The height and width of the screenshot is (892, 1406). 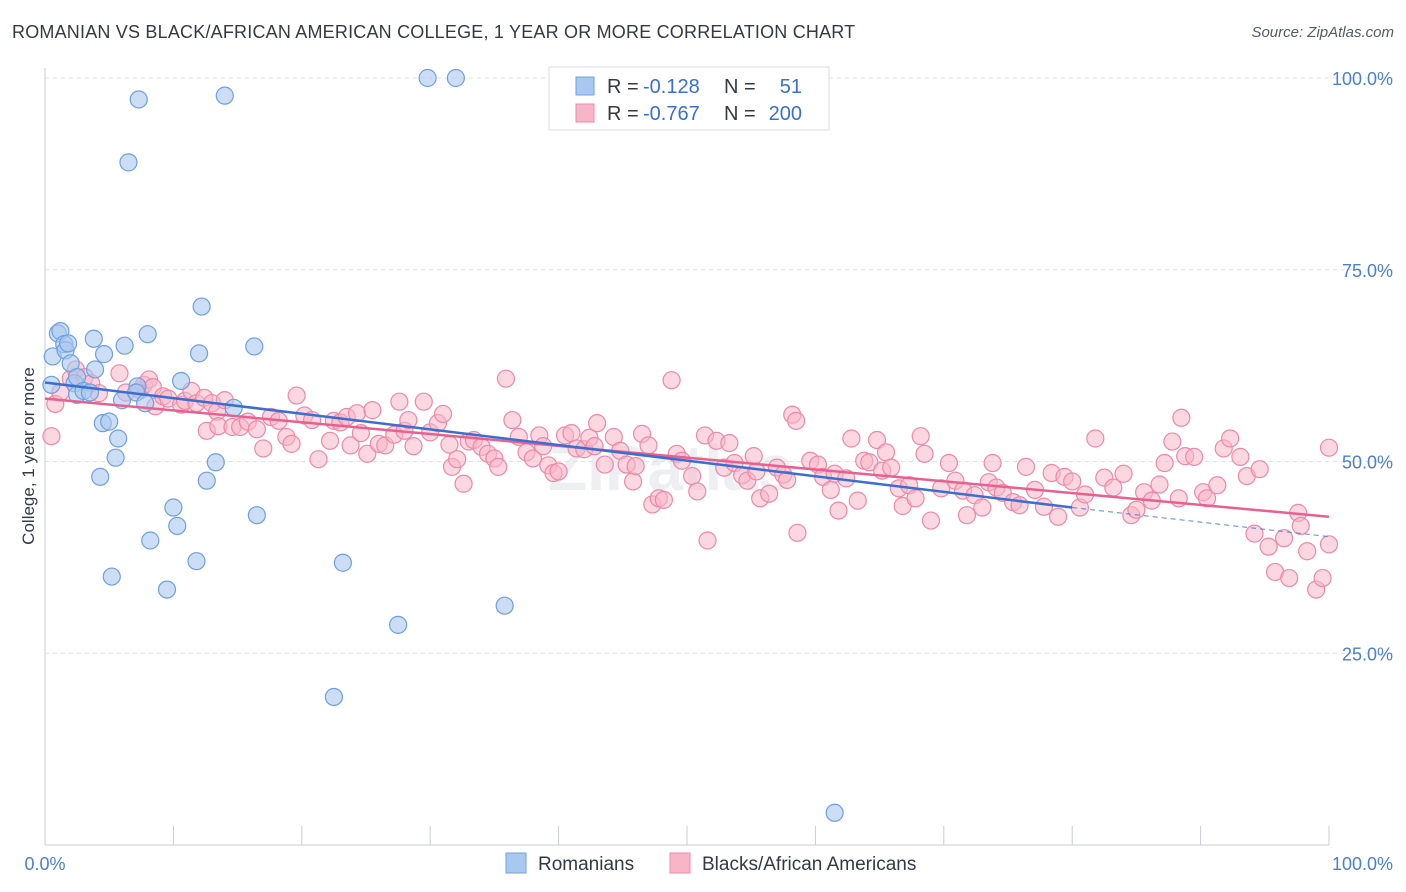 I want to click on bottom-legend-label-blacks: Blacks/African Americans, so click(x=809, y=864).